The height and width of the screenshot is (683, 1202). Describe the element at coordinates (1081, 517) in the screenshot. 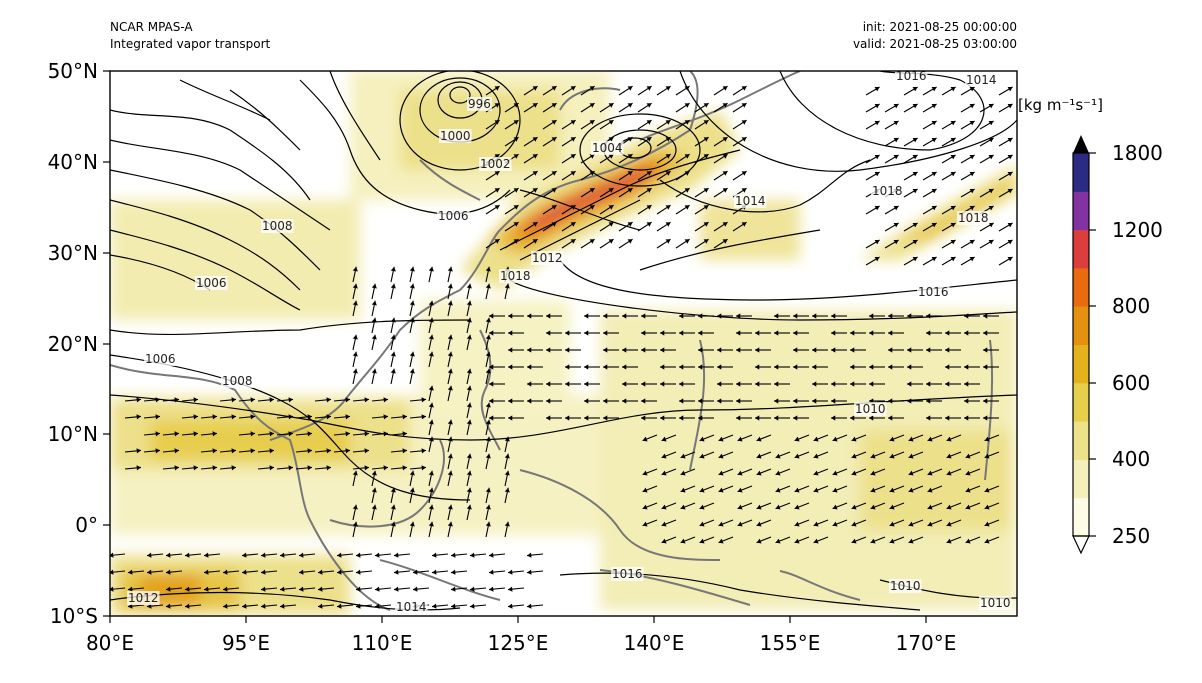

I see `colorbar-segment` at that location.